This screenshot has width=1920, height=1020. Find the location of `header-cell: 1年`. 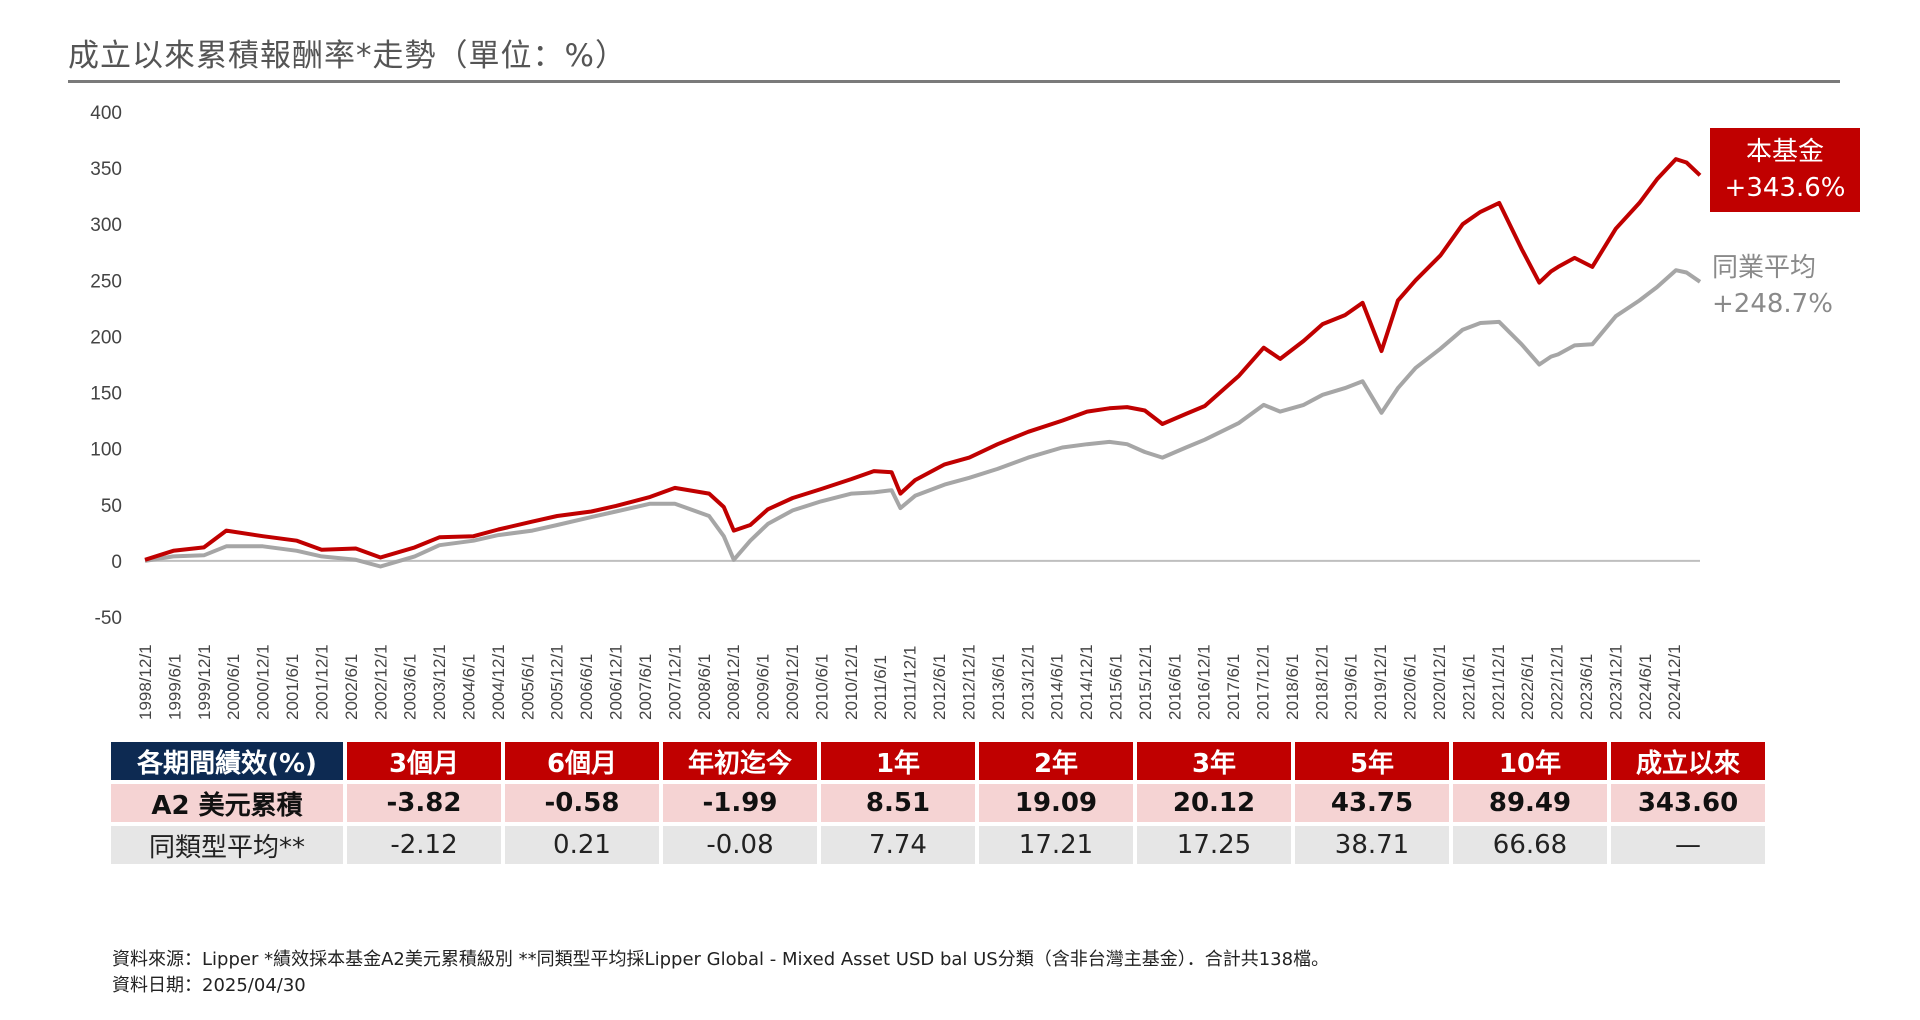

header-cell: 1年 is located at coordinates (898, 761).